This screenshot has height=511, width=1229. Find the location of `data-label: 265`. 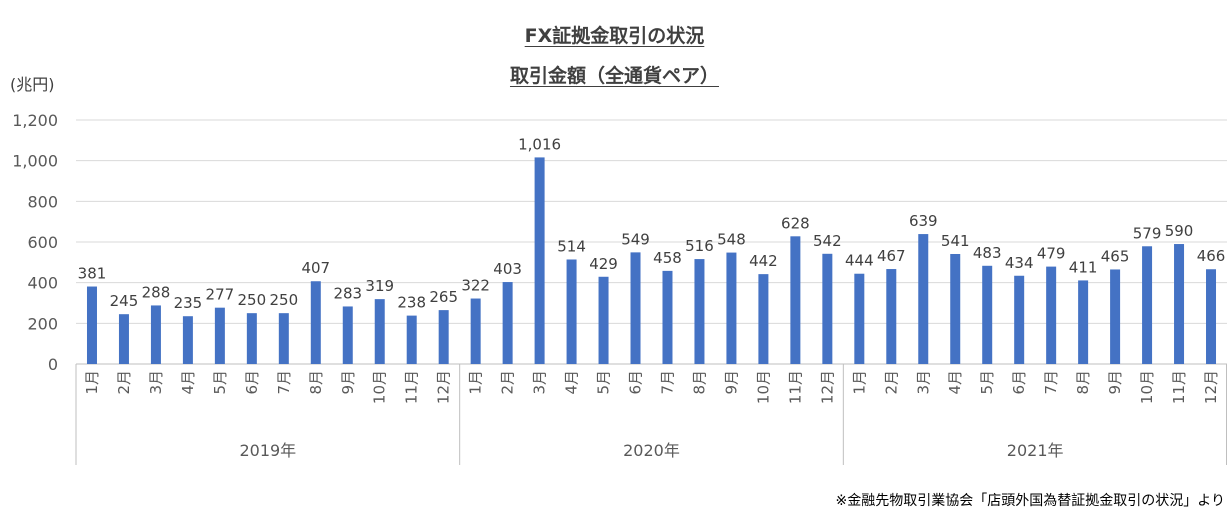

data-label: 265 is located at coordinates (443, 297).